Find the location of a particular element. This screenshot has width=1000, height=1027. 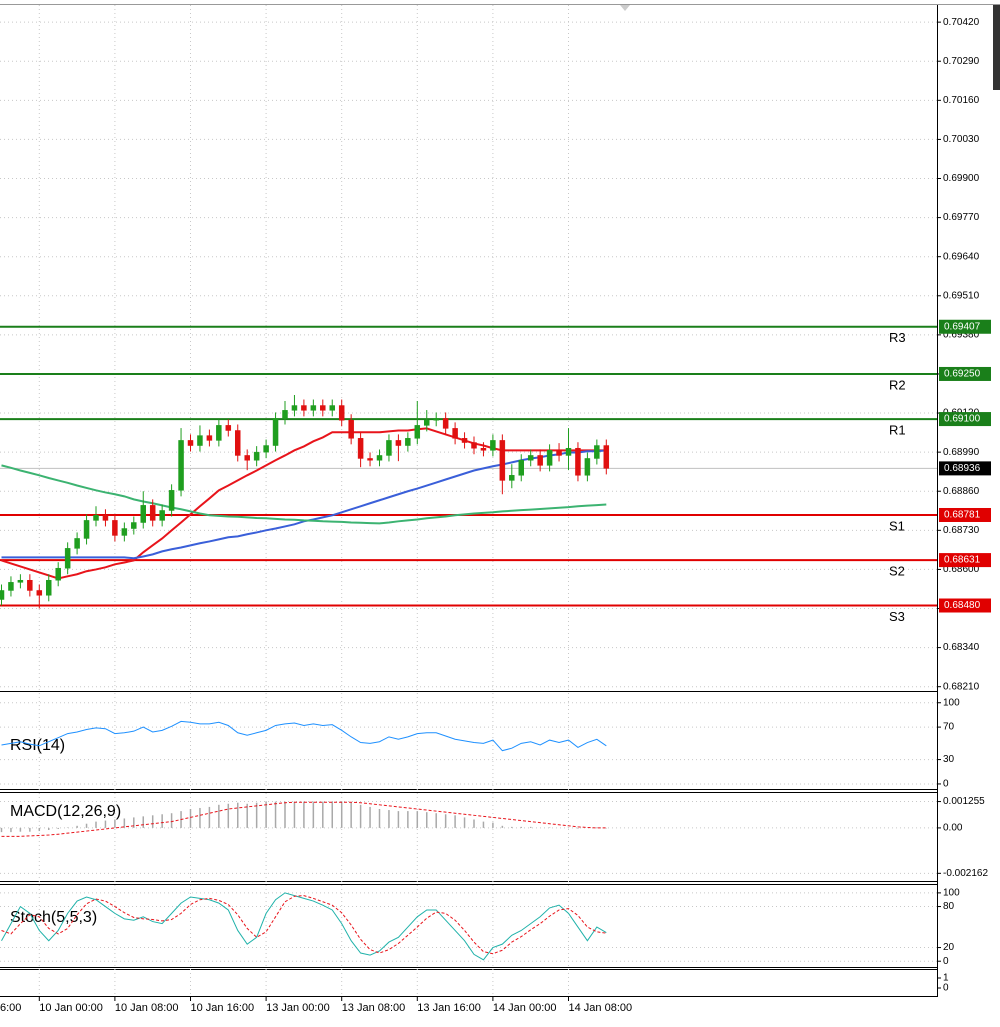

x-tick-label: 13 Jan 00:00 is located at coordinates (298, 1008).